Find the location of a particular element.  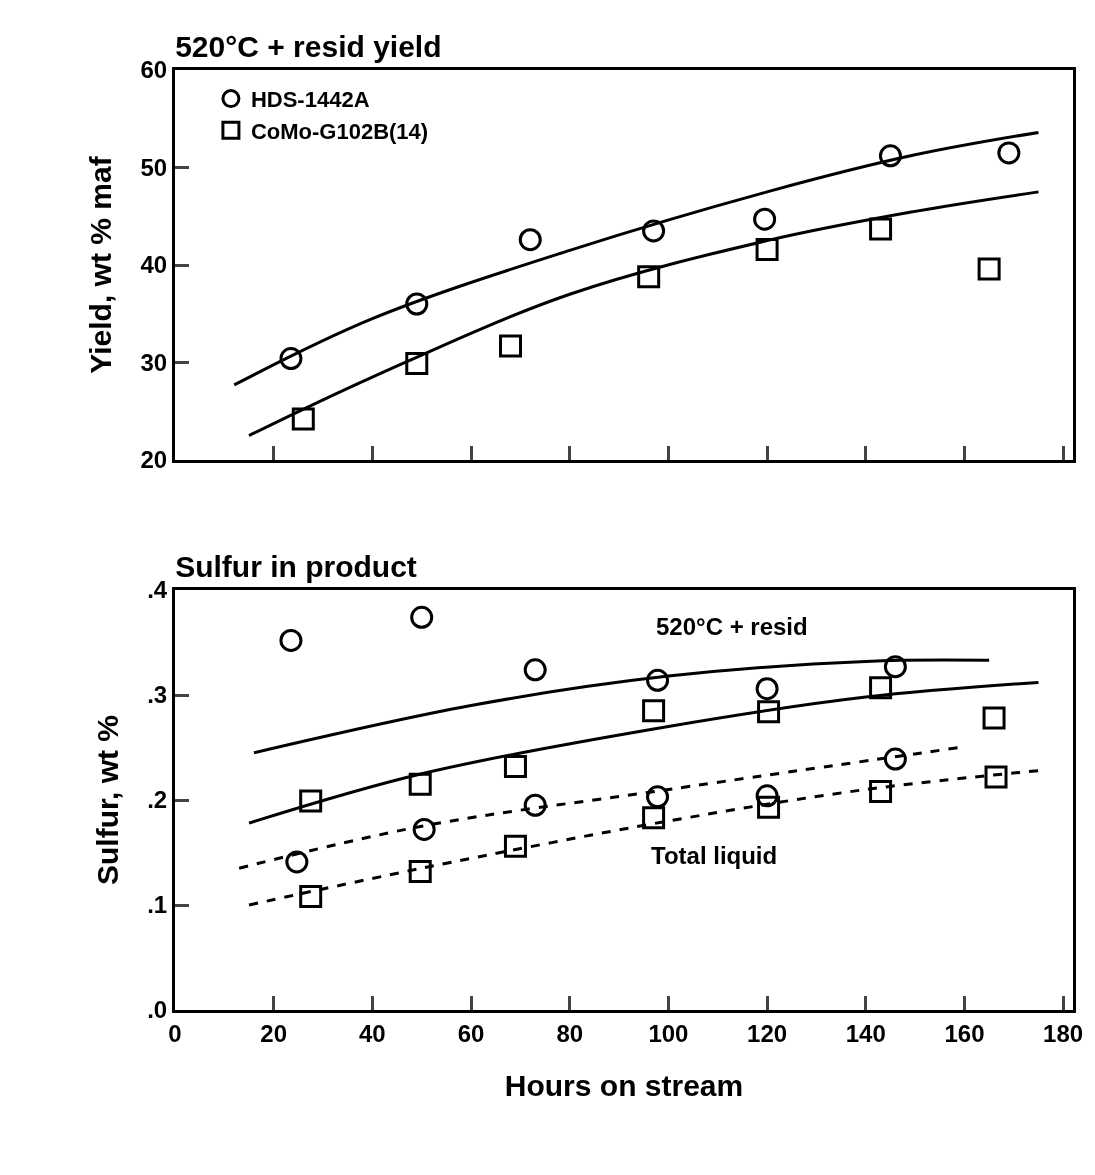

y-tick-label: 60 is located at coordinates (154, 70).